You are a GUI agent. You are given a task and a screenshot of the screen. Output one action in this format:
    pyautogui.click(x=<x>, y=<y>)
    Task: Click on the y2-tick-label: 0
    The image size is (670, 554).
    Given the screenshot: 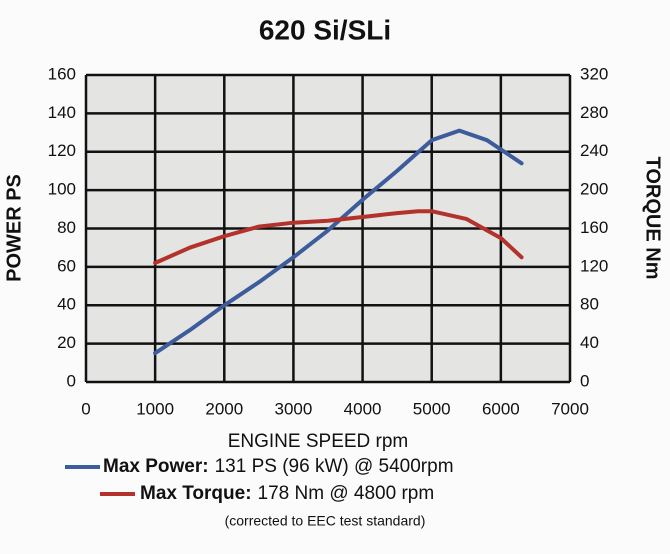 What is the action you would take?
    pyautogui.click(x=584, y=380)
    